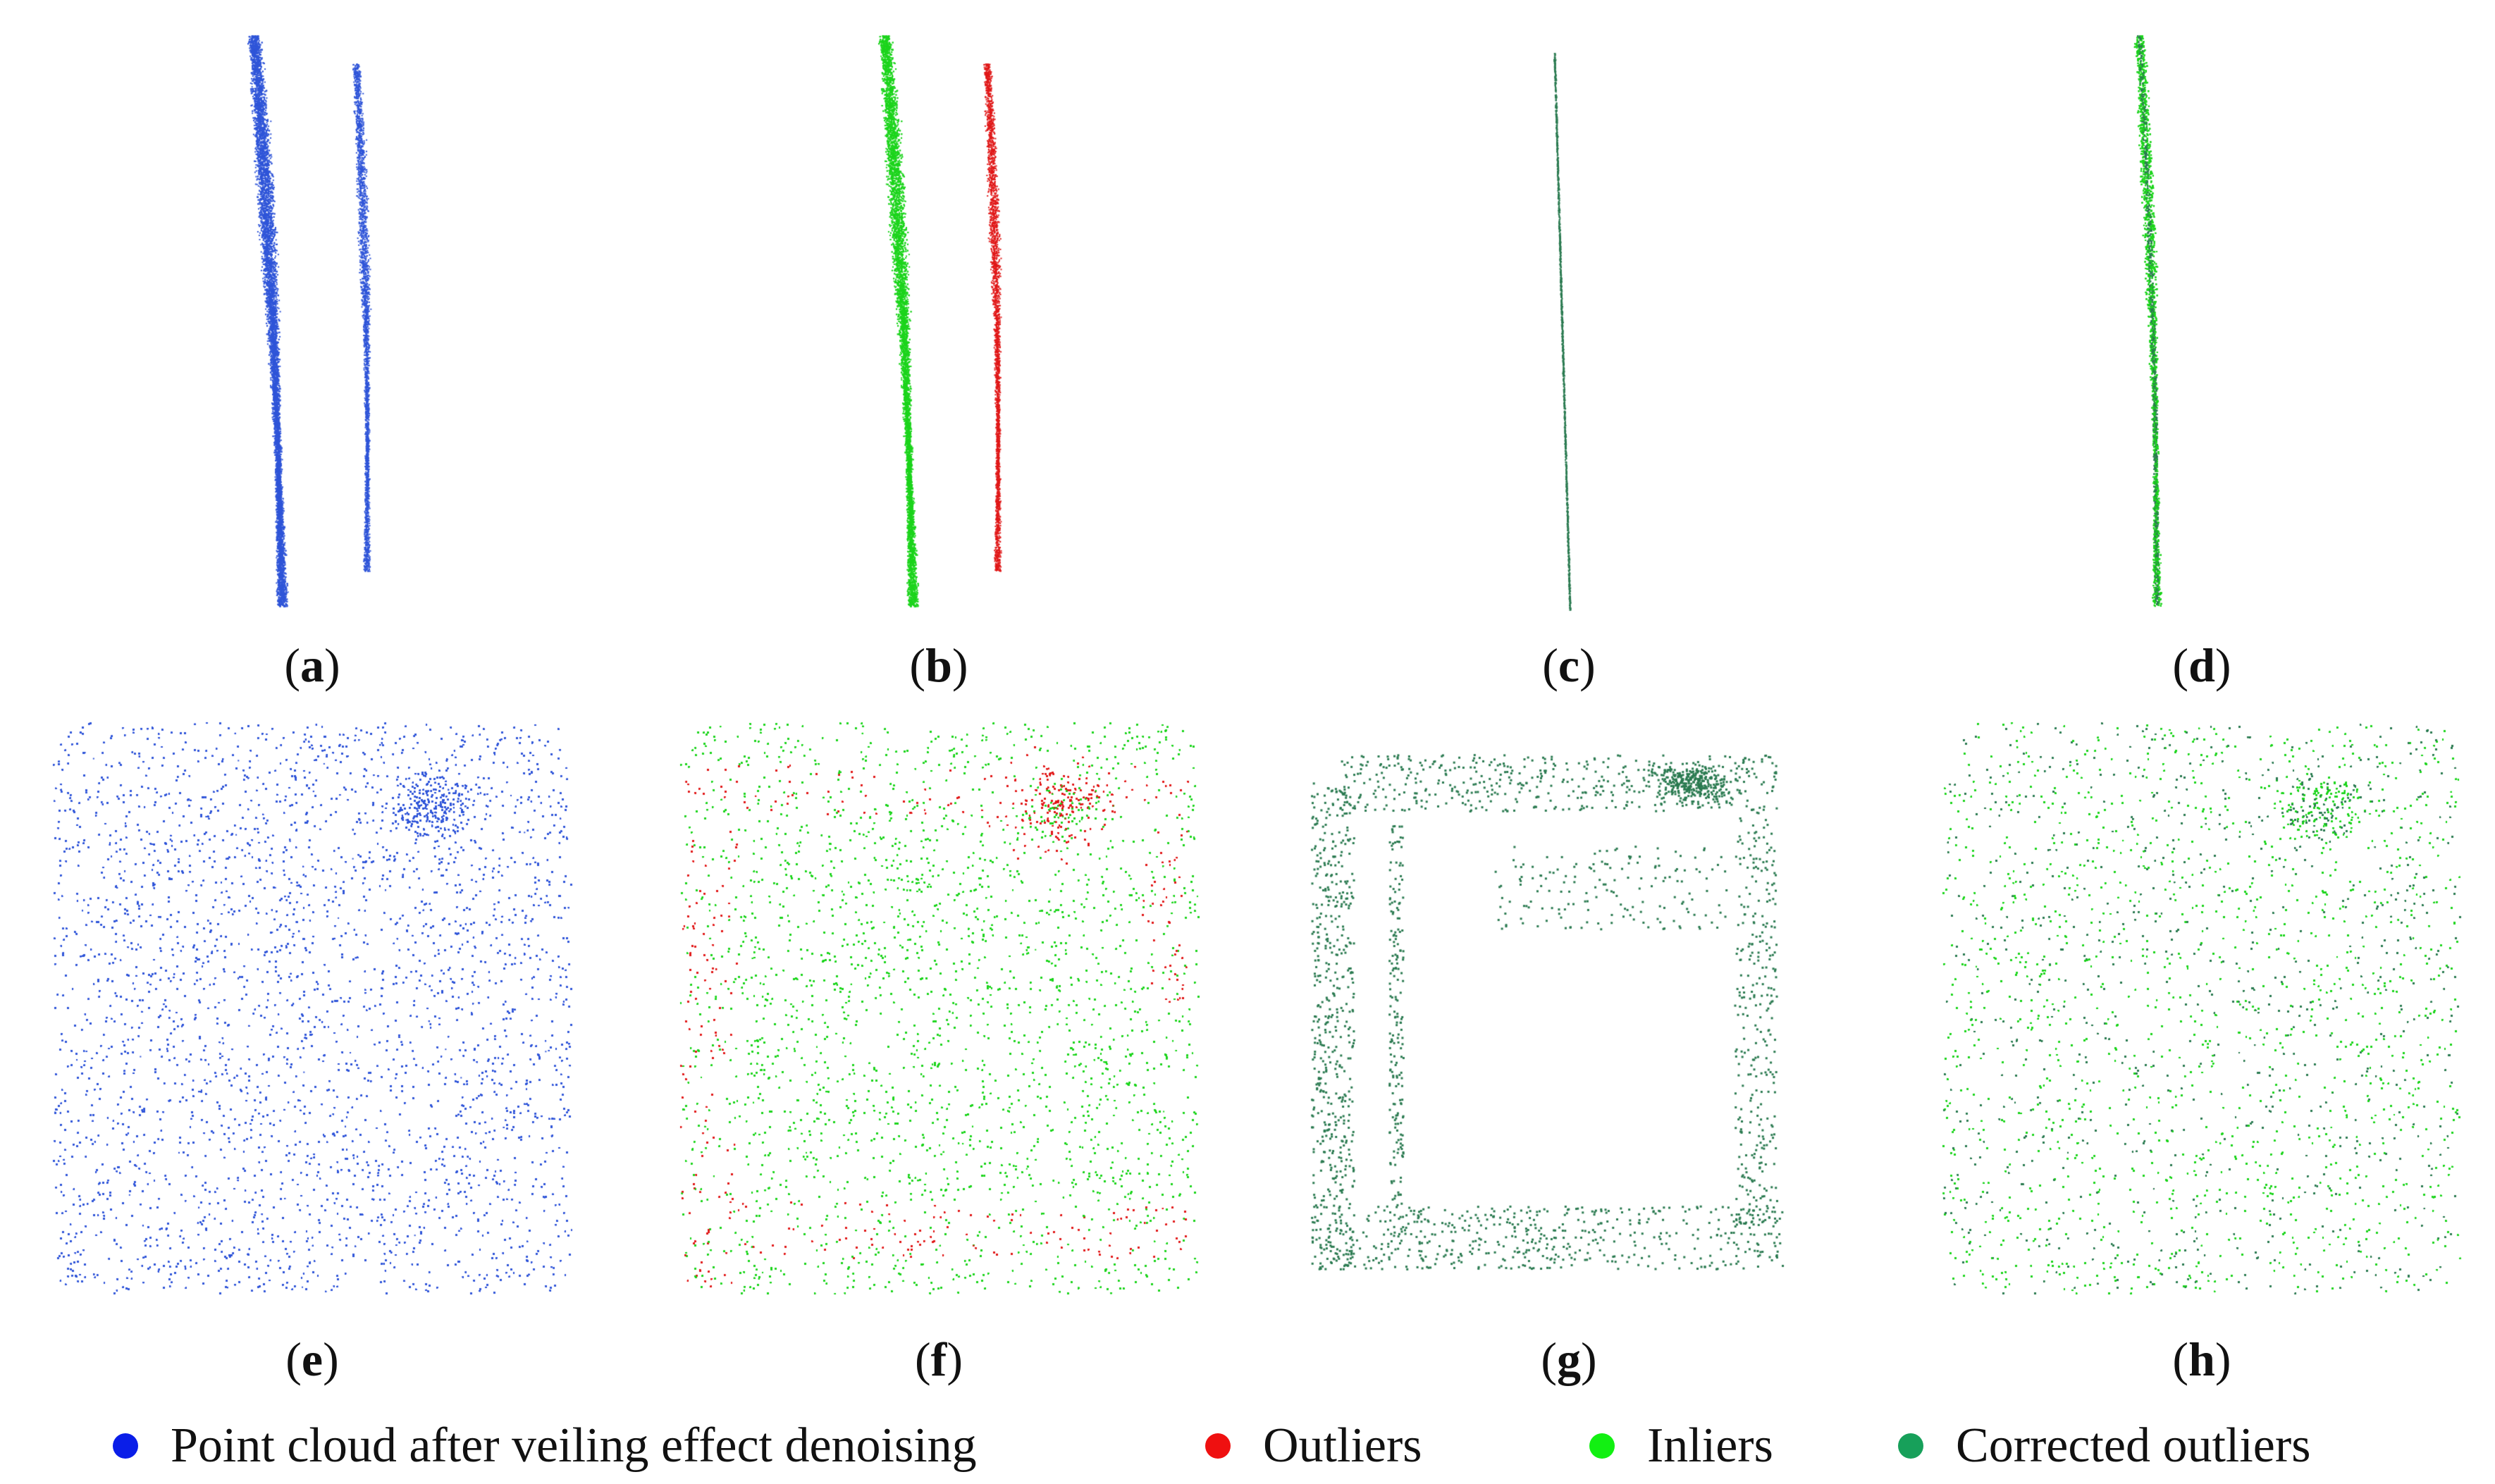 The image size is (2495, 1484). I want to click on legend-label: Outliers, so click(1342, 1445).